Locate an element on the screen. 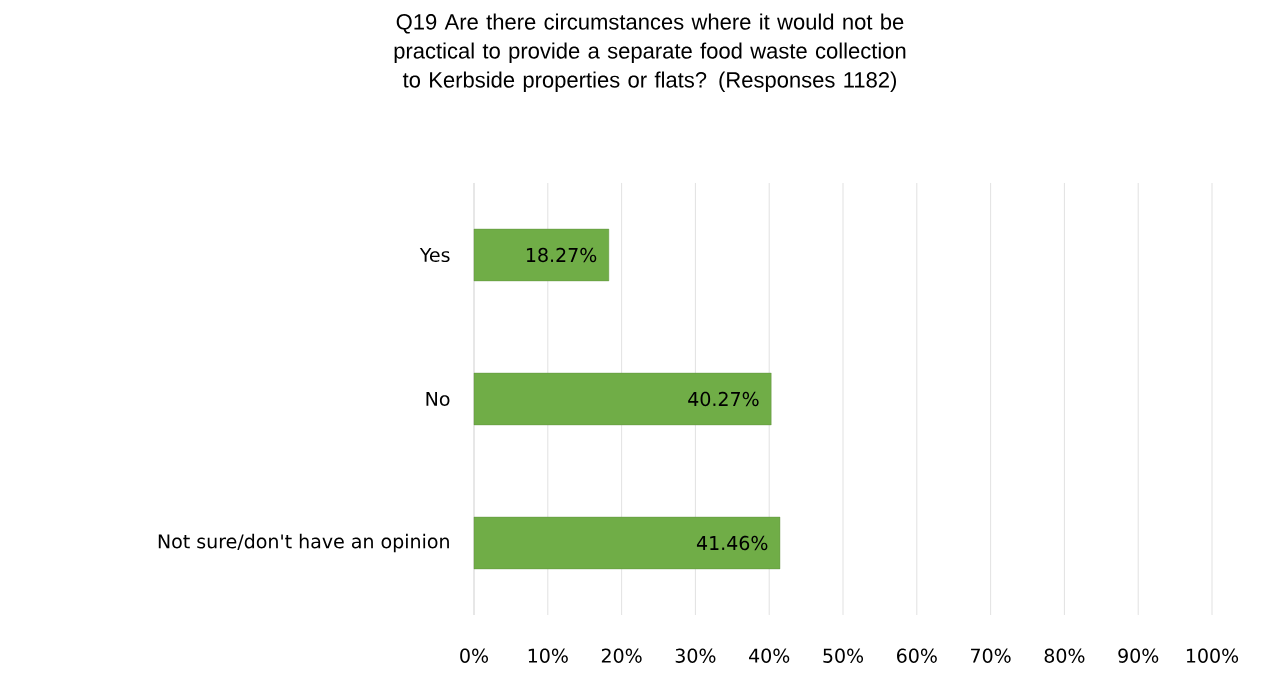 This screenshot has width=1276, height=690. data-label: 18.27% is located at coordinates (561, 255).